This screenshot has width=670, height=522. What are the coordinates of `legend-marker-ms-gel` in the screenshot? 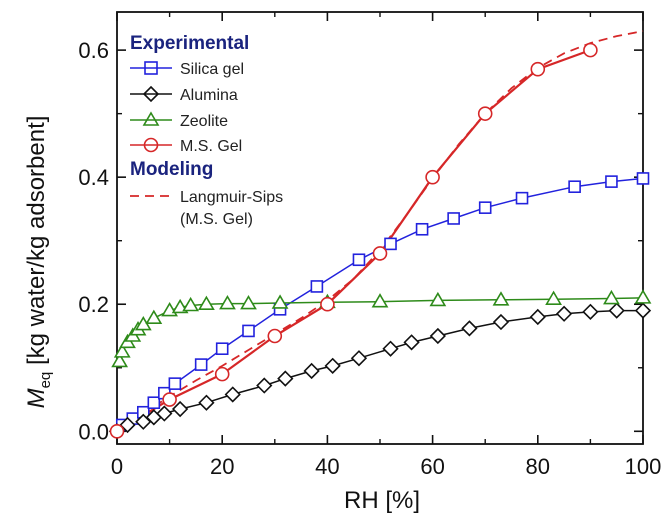 It's located at (151, 145).